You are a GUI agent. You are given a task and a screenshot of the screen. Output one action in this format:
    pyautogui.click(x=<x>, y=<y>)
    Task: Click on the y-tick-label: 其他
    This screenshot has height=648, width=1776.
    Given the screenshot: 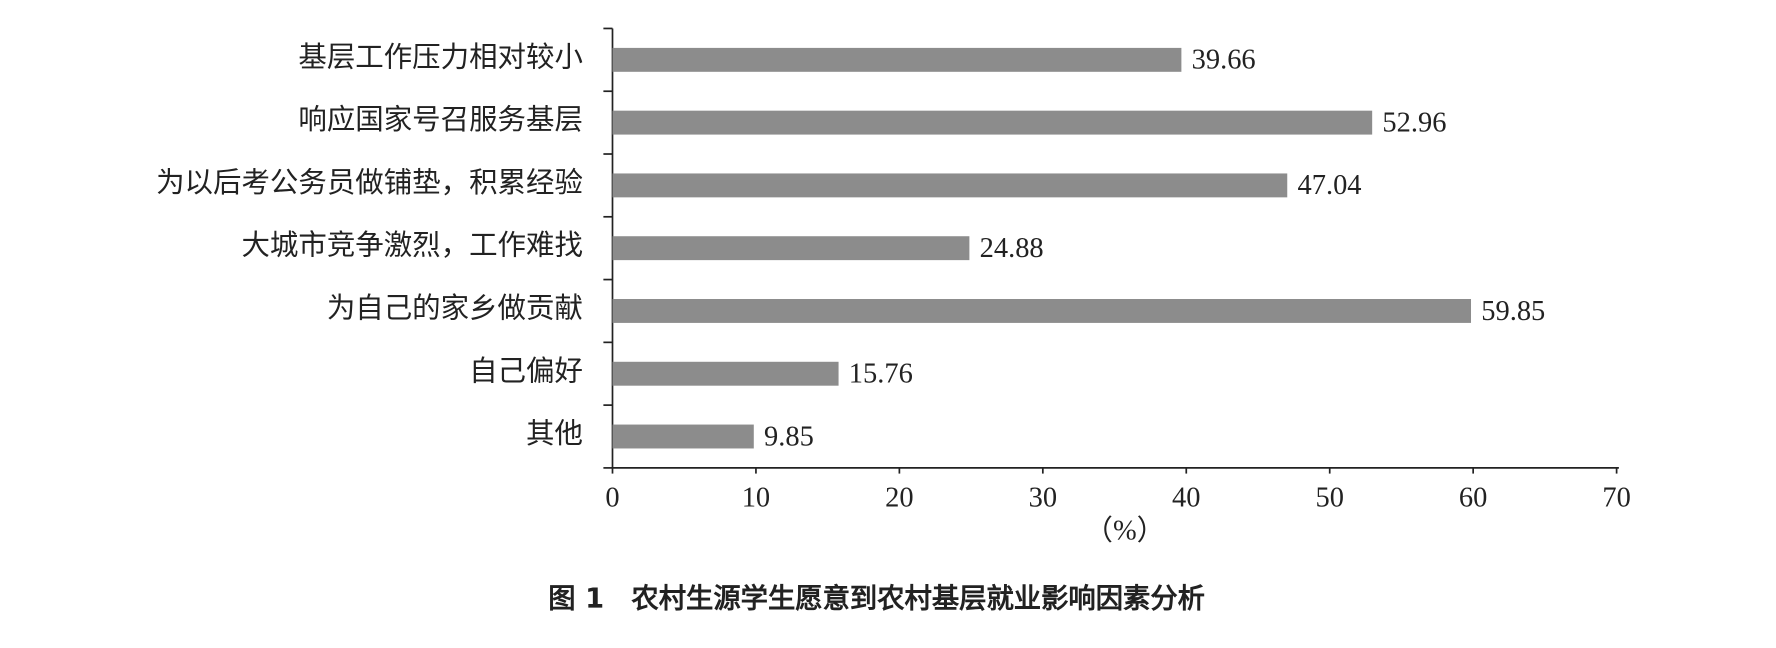 What is the action you would take?
    pyautogui.click(x=554, y=434)
    